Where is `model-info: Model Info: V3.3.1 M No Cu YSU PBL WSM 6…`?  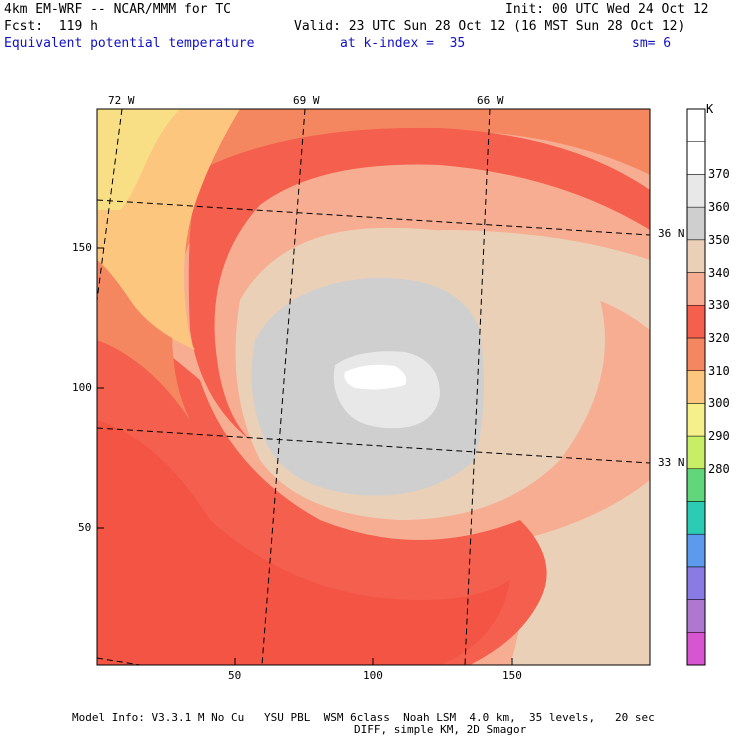
model-info: Model Info: V3.3.1 M No Cu YSU PBL WSM 6… is located at coordinates (363, 717).